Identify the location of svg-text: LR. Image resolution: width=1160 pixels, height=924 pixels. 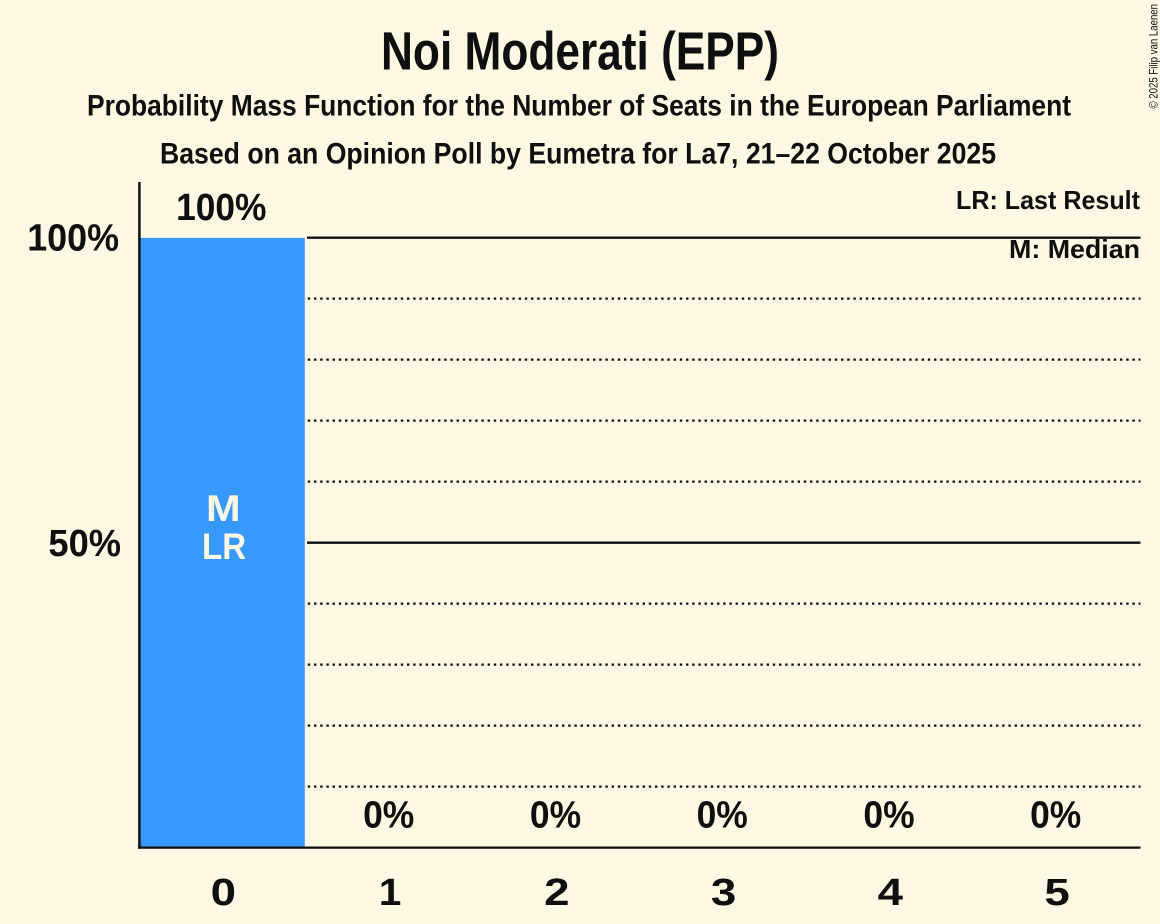
(224, 546).